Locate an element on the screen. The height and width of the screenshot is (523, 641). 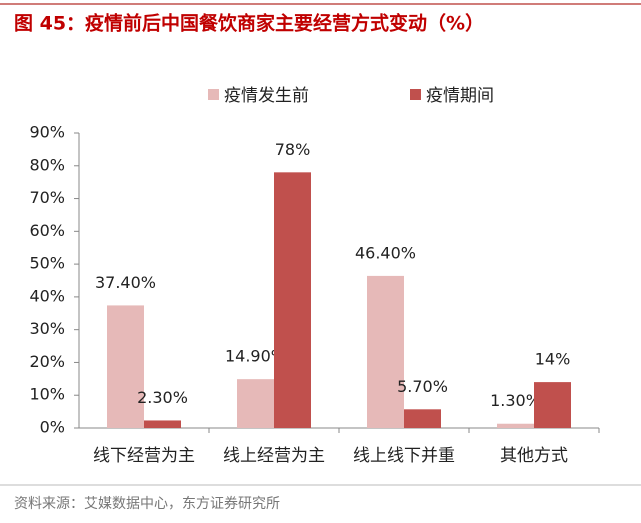
y-tick-label: 30% is located at coordinates (47, 328).